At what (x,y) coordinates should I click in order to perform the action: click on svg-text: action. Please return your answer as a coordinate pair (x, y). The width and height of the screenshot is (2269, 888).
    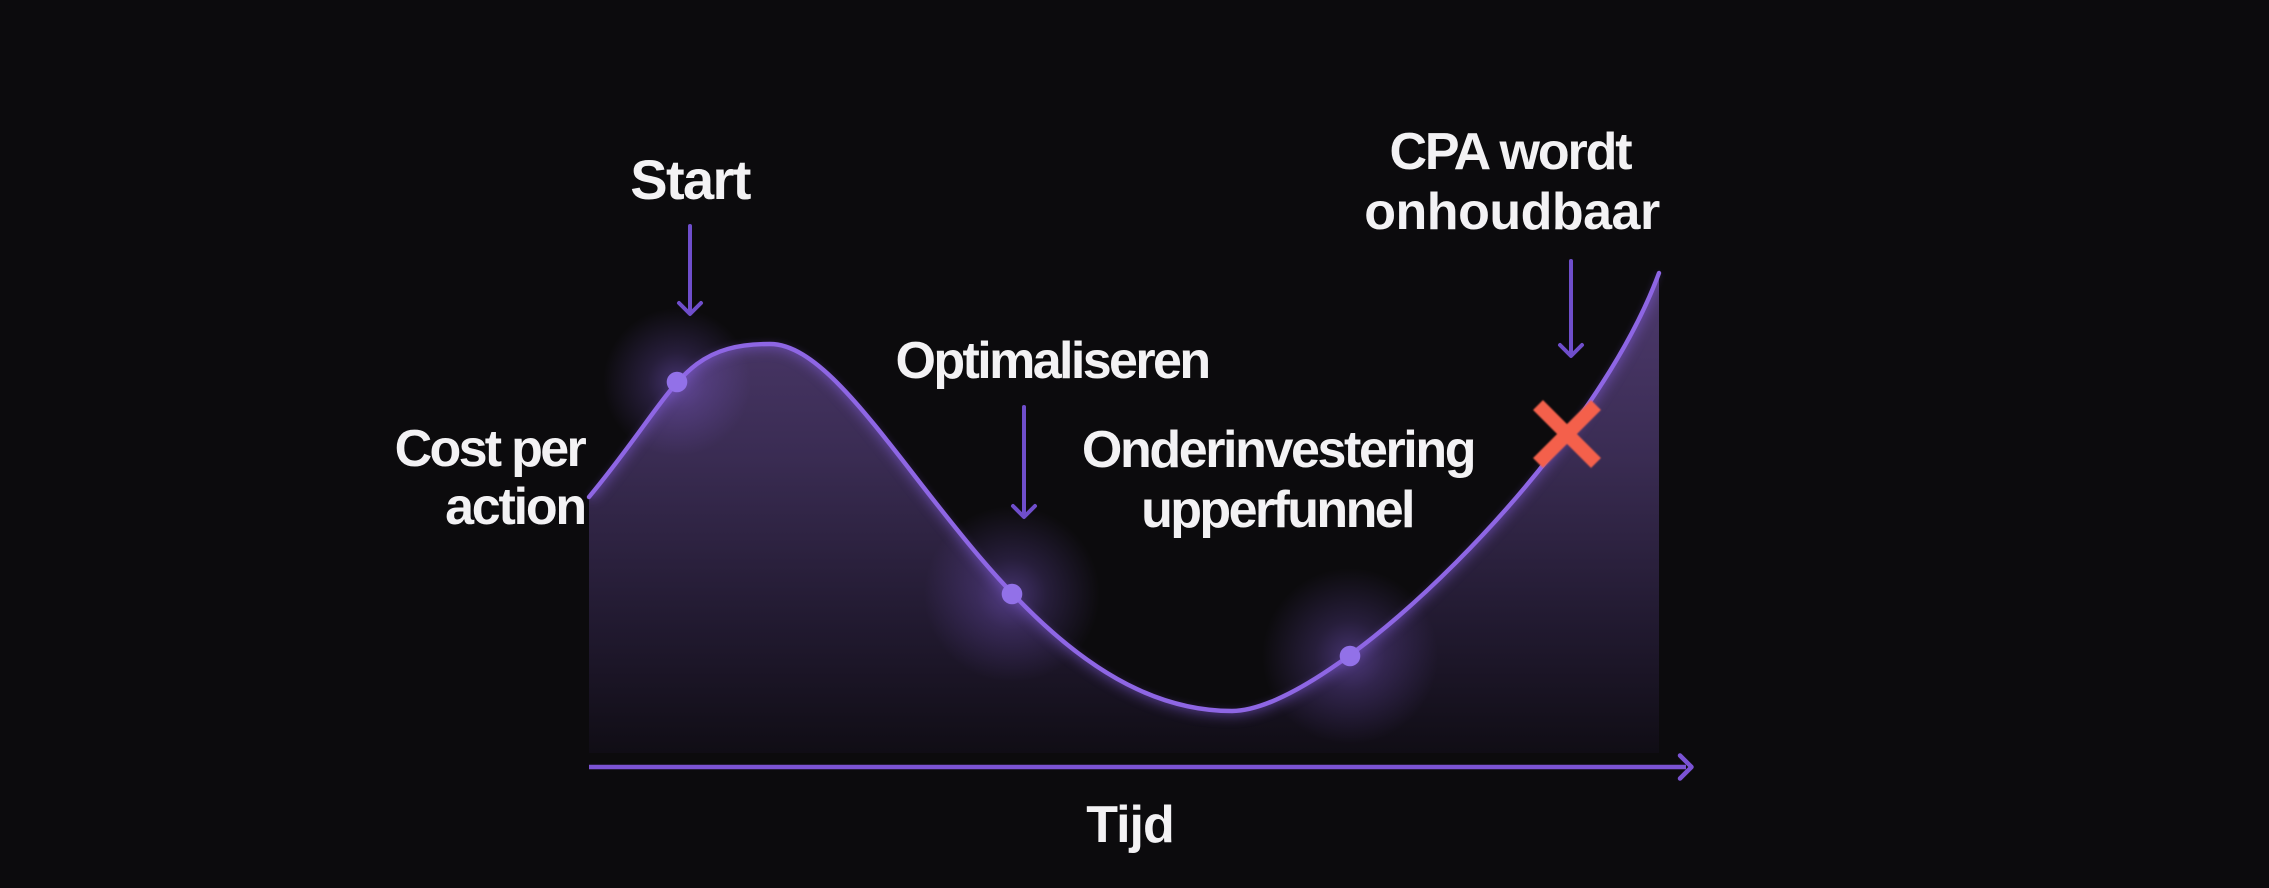
    Looking at the image, I should click on (515, 507).